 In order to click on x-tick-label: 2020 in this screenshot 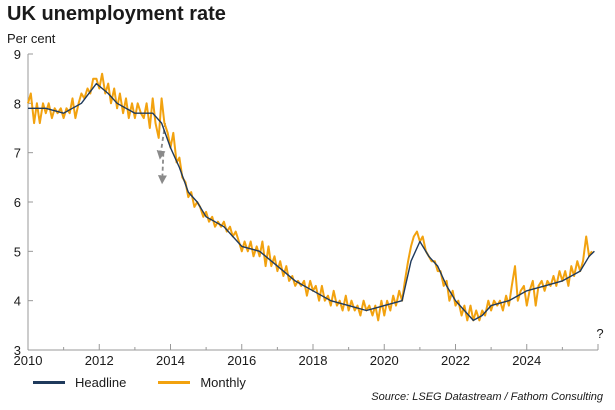, I will do `click(384, 360)`.